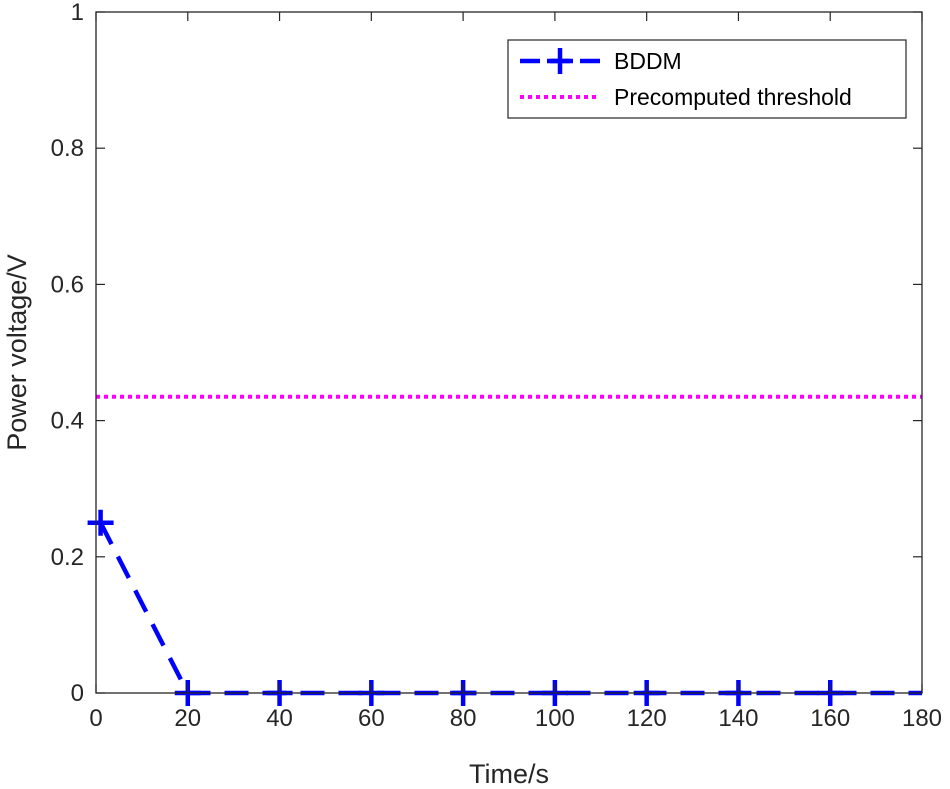  What do you see at coordinates (733, 97) in the screenshot?
I see `legend-label-threshold: Precomputed threshold` at bounding box center [733, 97].